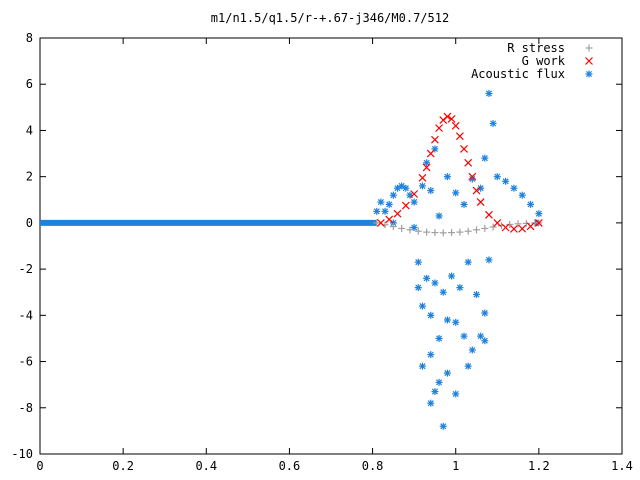 The image size is (640, 480). I want to click on x-tick-label: 0, so click(39, 466).